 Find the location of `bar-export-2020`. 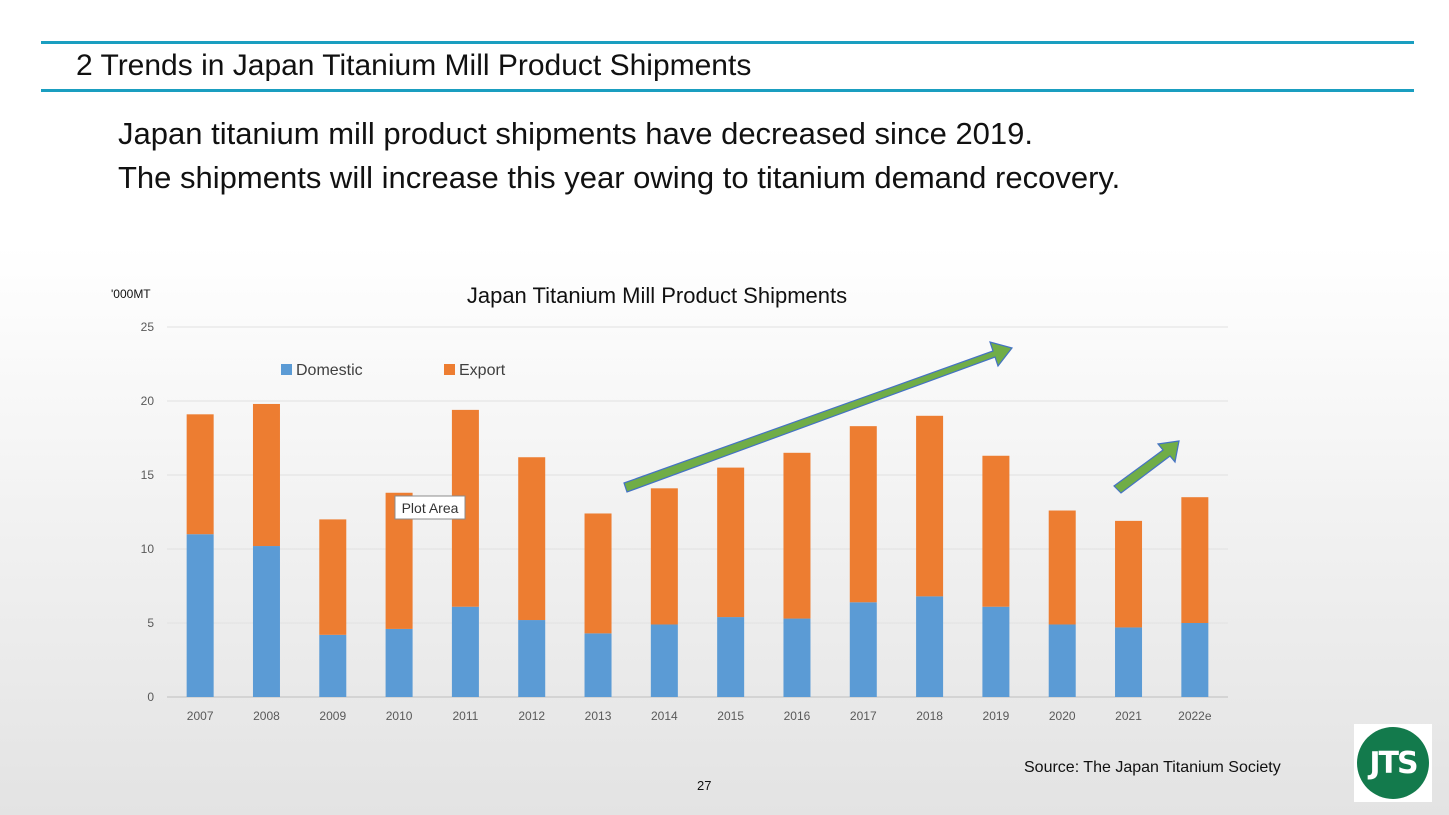

bar-export-2020 is located at coordinates (1062, 567).